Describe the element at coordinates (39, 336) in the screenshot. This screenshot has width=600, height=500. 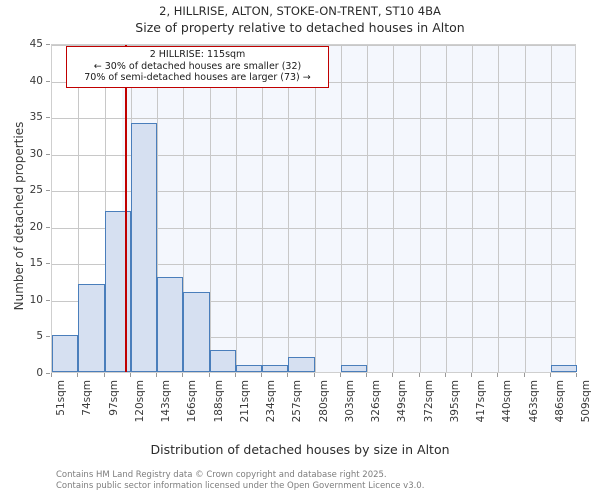
I see `y-axis-tick-label: 5` at that location.